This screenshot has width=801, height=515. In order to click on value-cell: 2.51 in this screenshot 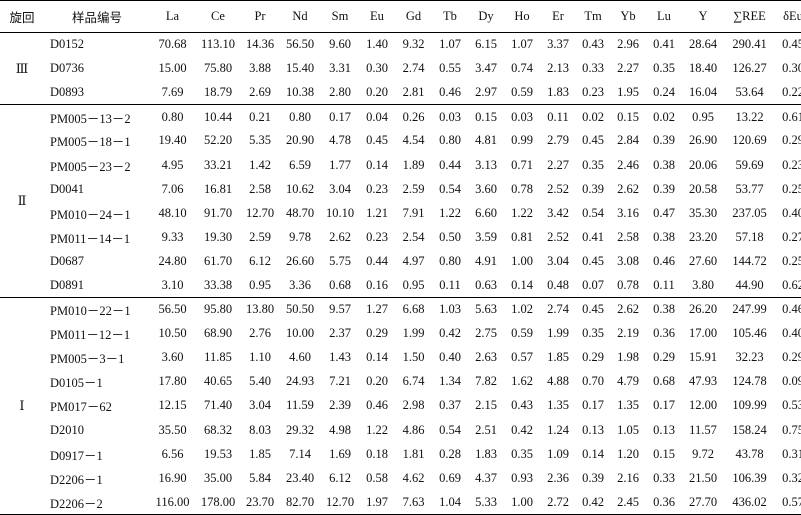, I will do `click(486, 429)`.